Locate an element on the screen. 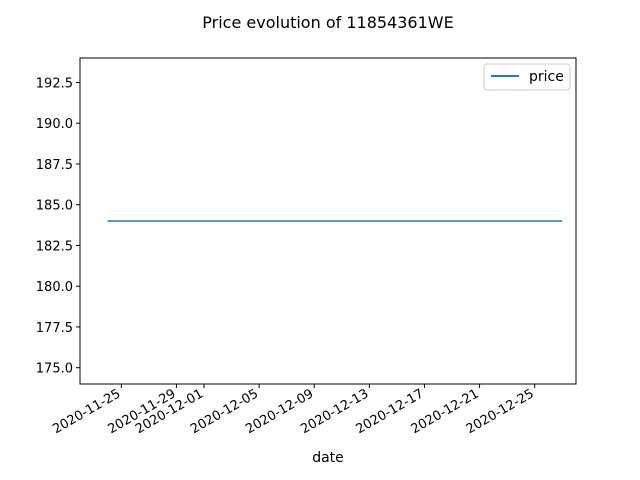 The image size is (640, 480). y-tick-label: 185.0 is located at coordinates (54, 206).